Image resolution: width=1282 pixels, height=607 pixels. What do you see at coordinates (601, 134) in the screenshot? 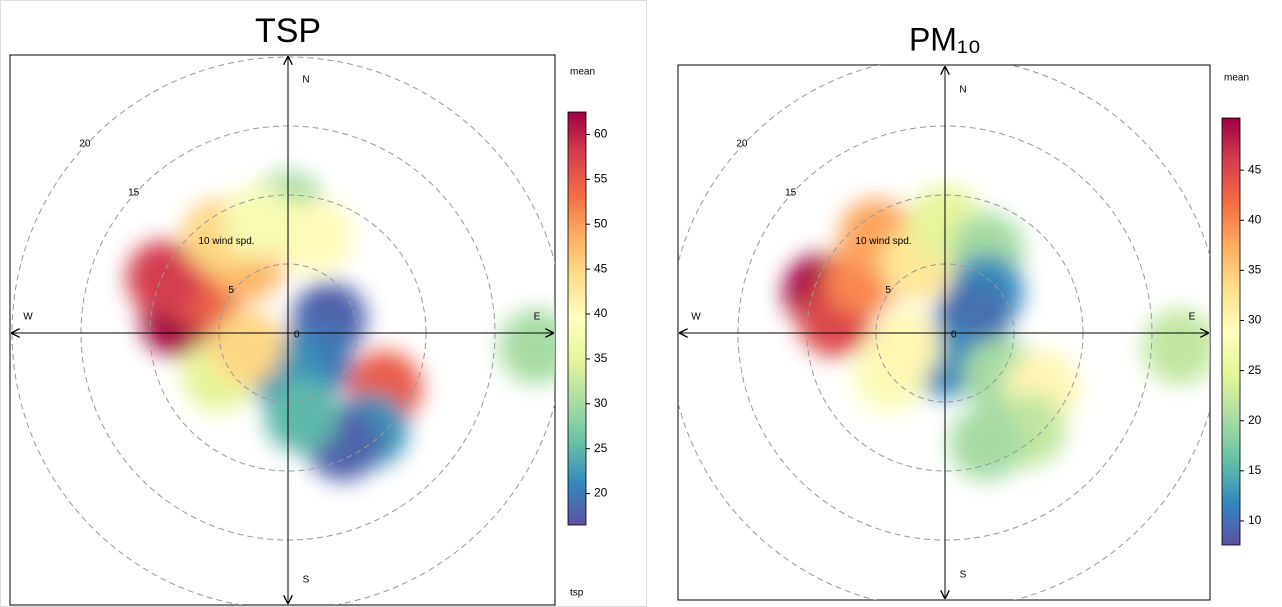
I see `colorbar-tick-label: 60` at bounding box center [601, 134].